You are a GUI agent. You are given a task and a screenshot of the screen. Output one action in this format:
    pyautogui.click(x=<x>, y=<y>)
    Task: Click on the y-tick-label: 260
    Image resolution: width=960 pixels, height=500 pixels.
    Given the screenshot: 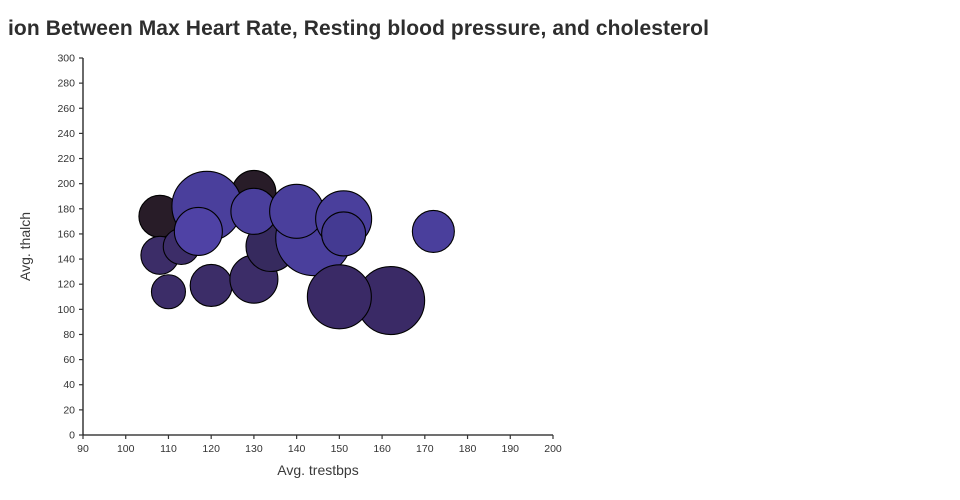 What is the action you would take?
    pyautogui.click(x=66, y=109)
    